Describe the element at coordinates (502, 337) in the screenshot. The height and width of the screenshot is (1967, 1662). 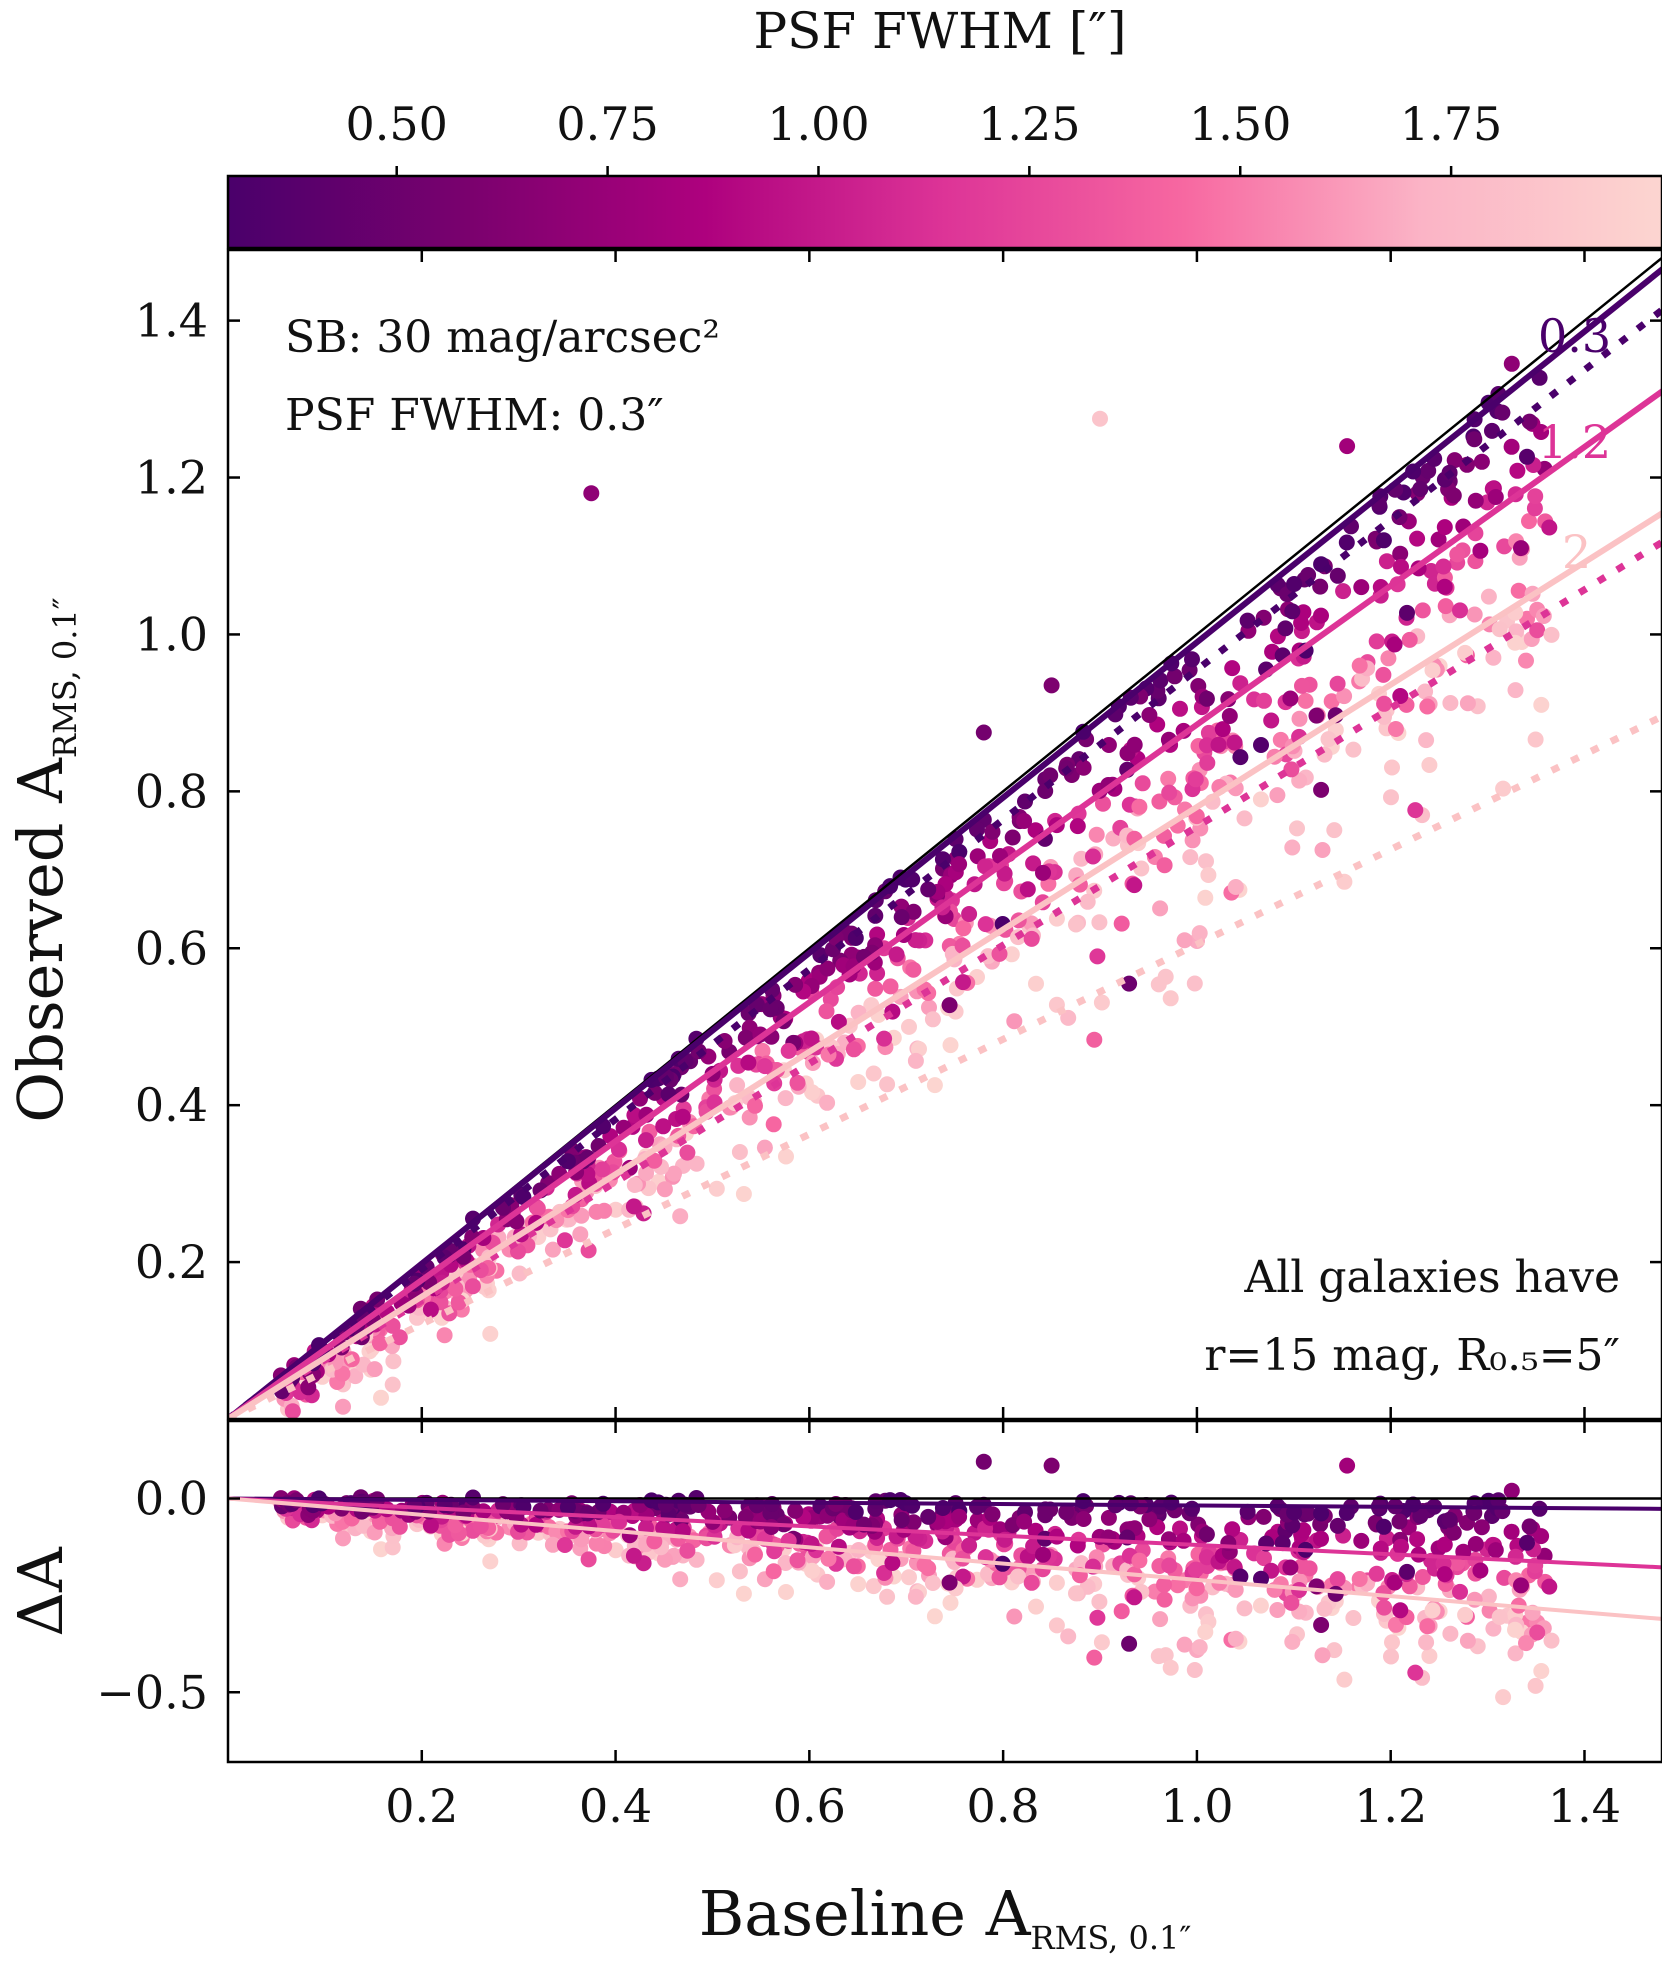
I see `annotation-sb: SB: 30 mag/arcsec²` at that location.